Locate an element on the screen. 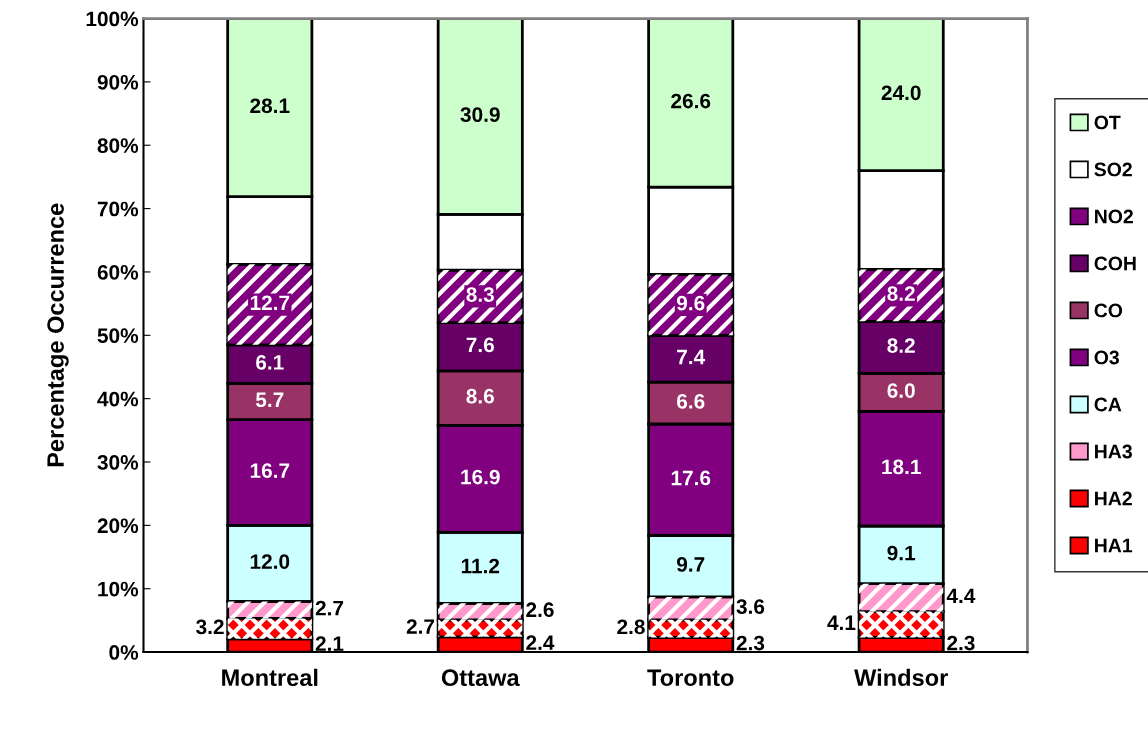 The height and width of the screenshot is (741, 1148). data-label: 9.1 is located at coordinates (901, 553).